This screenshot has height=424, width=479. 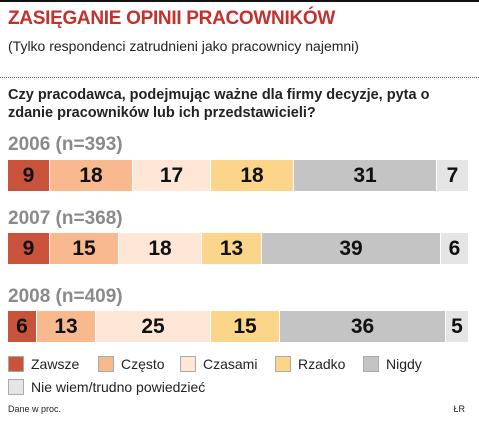 What do you see at coordinates (171, 175) in the screenshot?
I see `bar-segment: 17` at bounding box center [171, 175].